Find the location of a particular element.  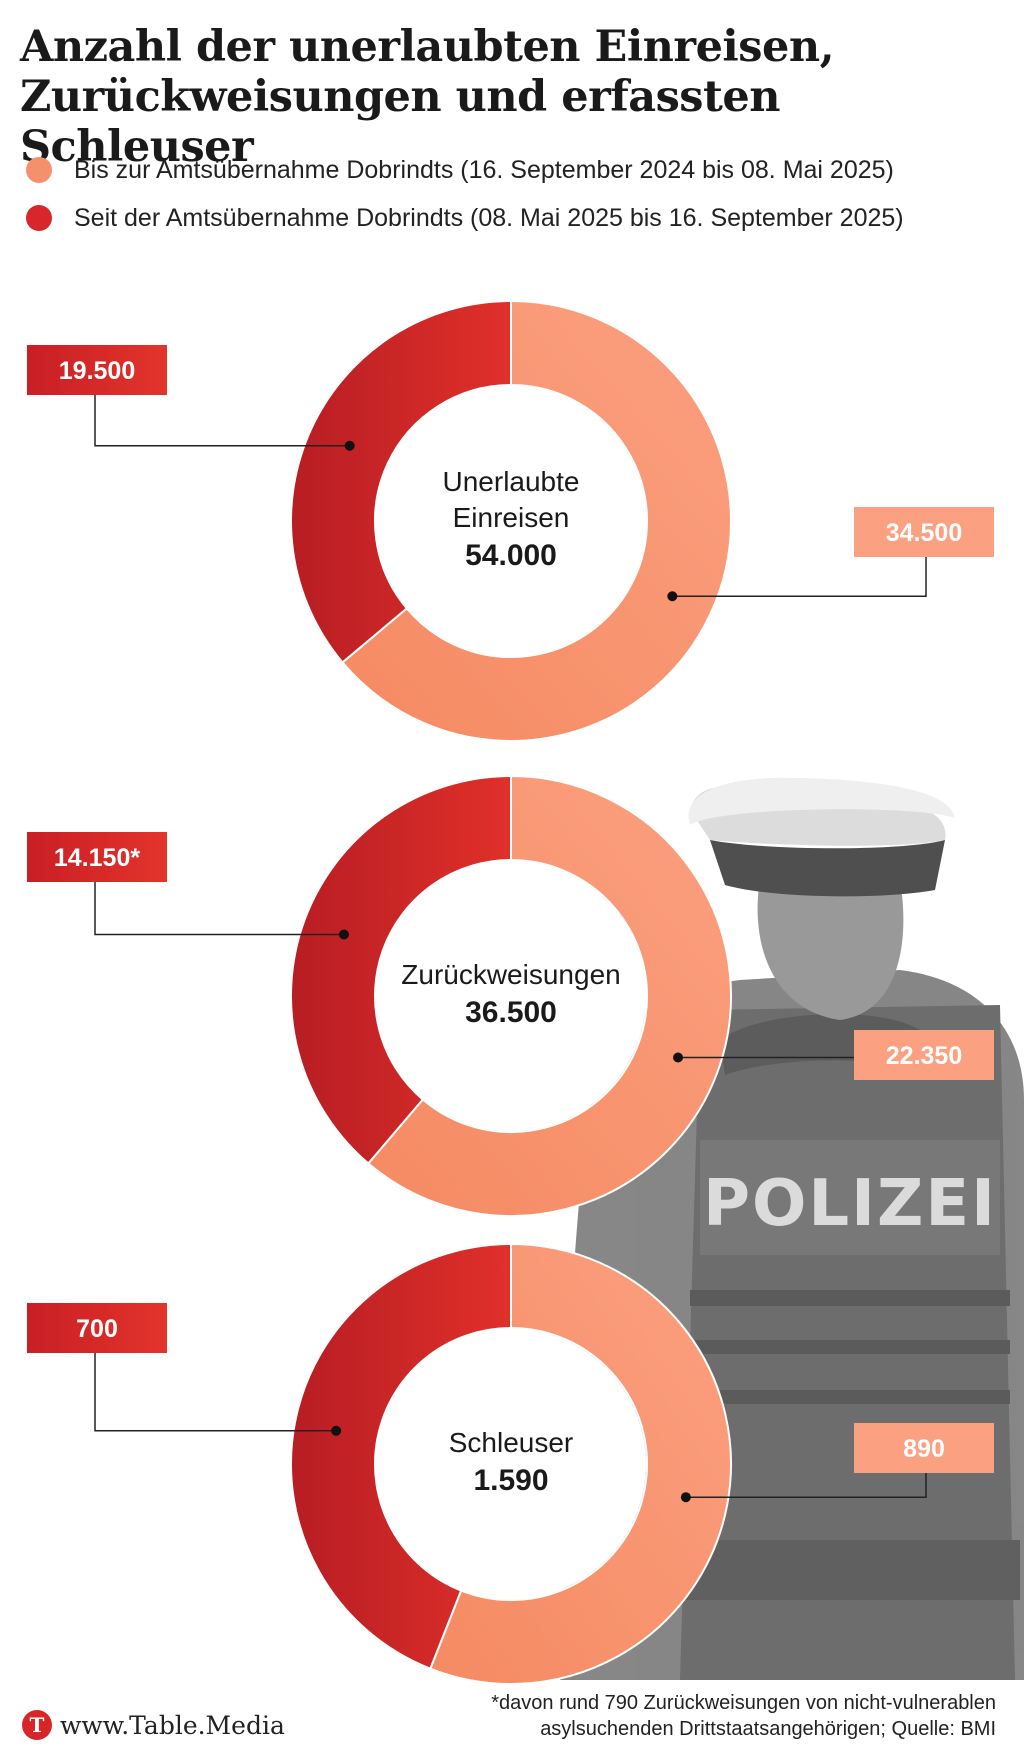

legend-dot-since is located at coordinates (39, 218).